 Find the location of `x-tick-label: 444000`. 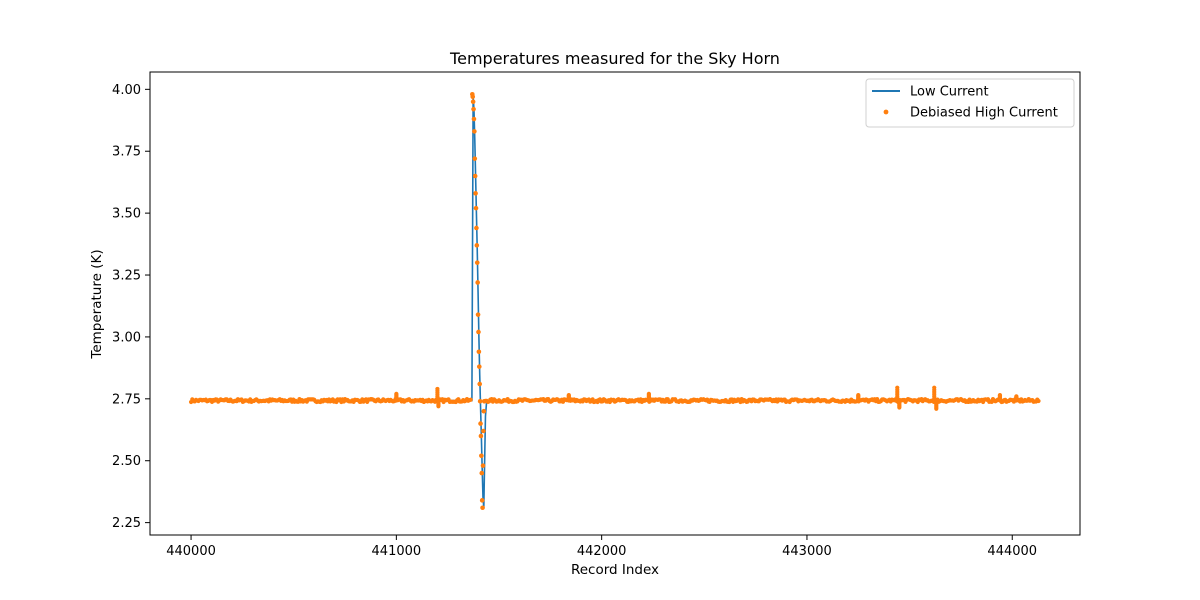

x-tick-label: 444000 is located at coordinates (1012, 551).